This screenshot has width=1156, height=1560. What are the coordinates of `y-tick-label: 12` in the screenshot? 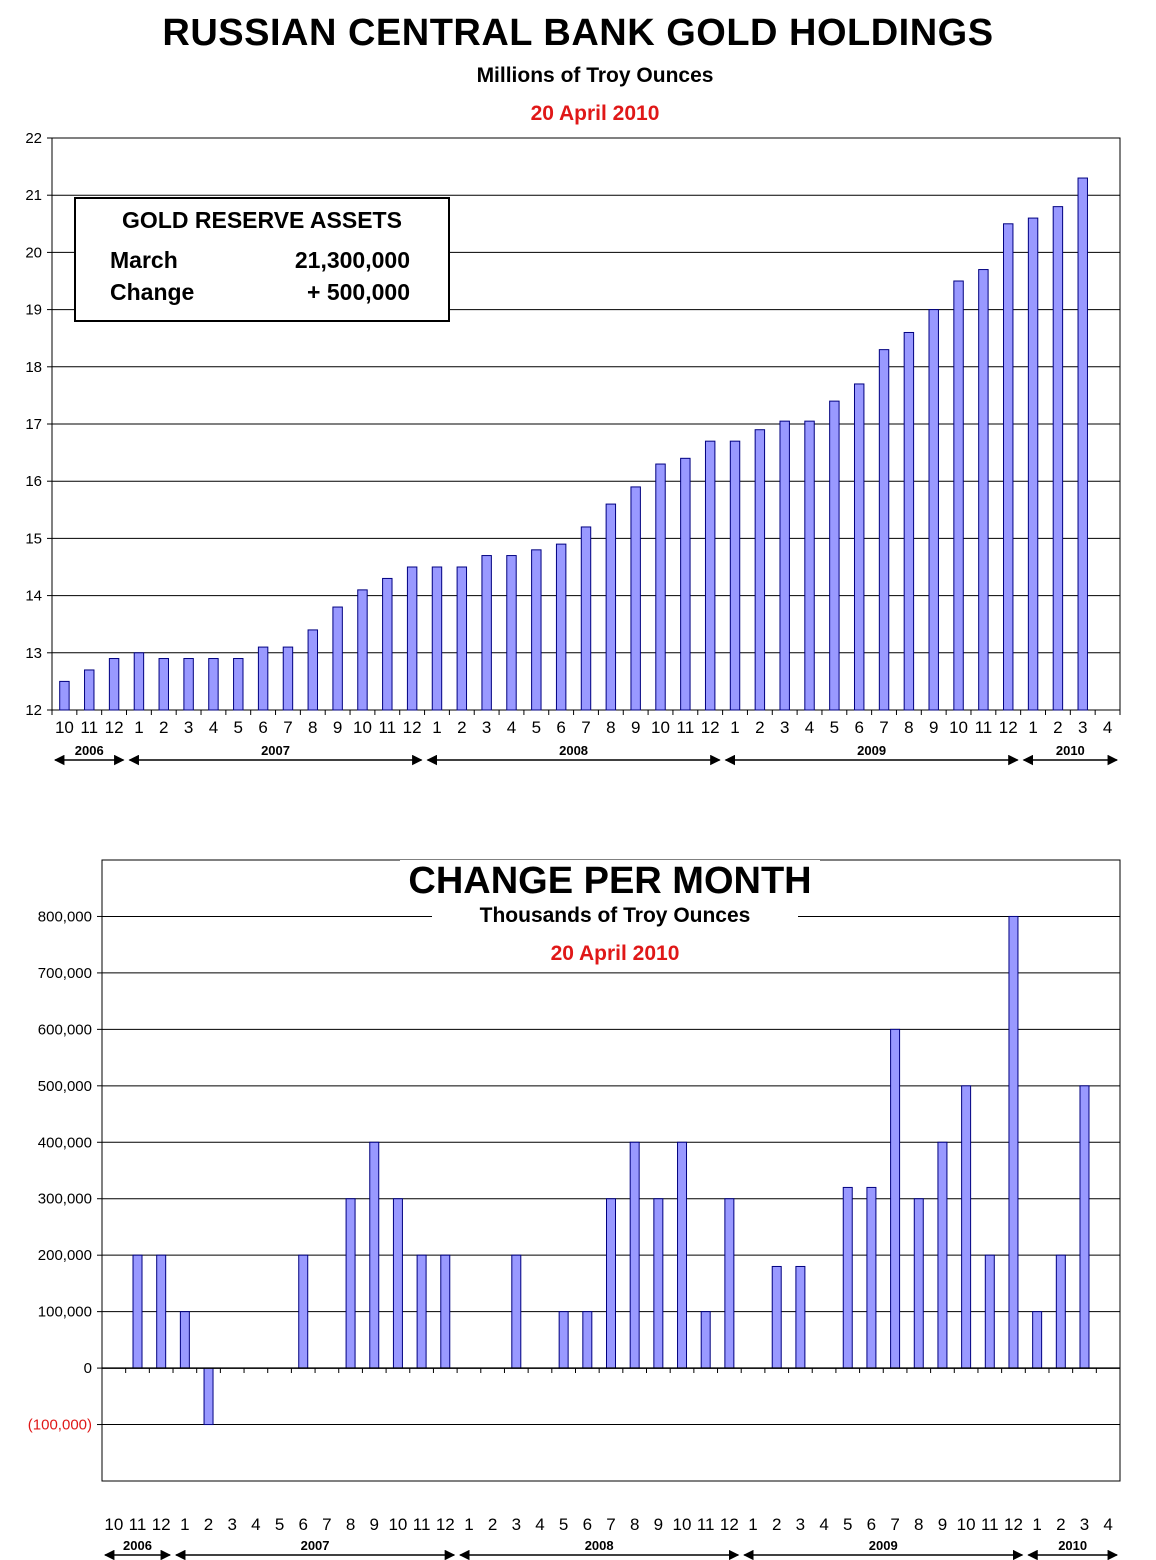 It's located at (33, 710).